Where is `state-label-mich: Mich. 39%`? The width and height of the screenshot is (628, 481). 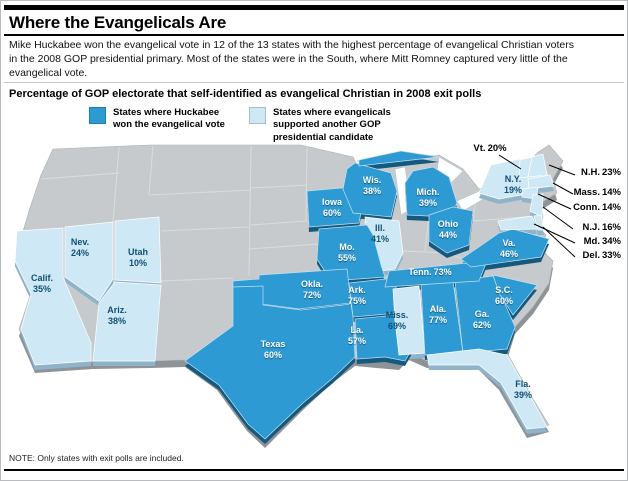
state-label-mich: Mich. 39% is located at coordinates (428, 197).